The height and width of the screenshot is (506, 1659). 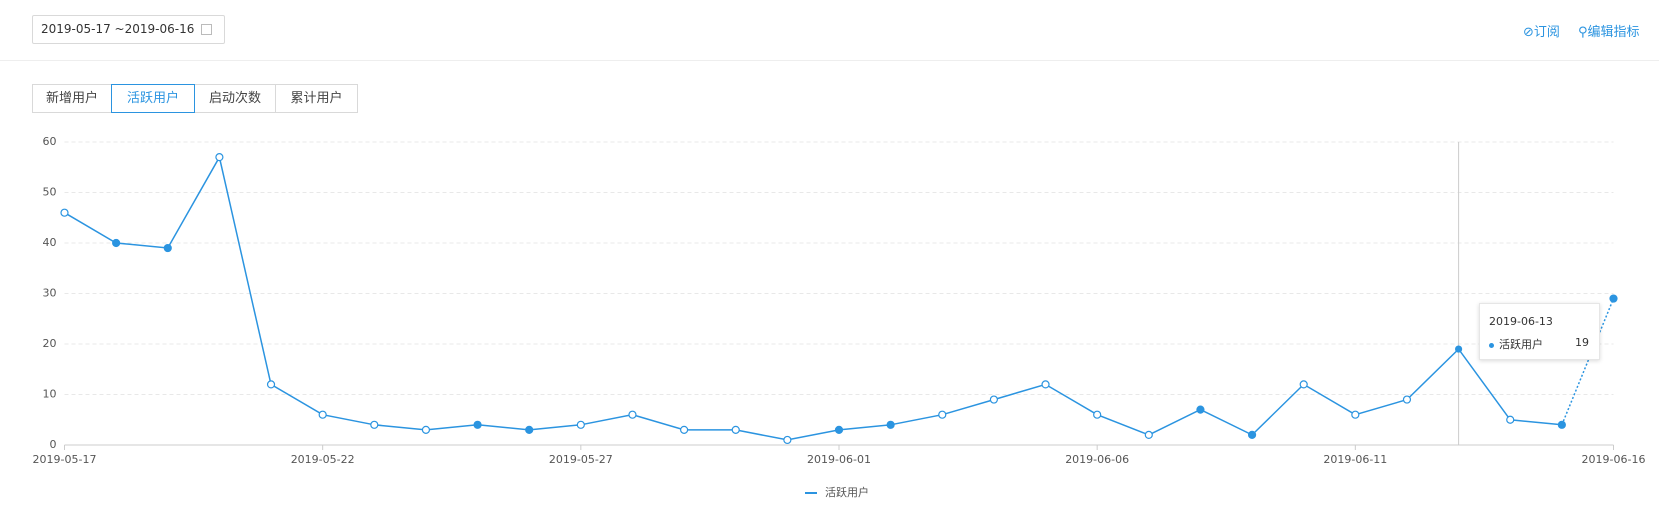 I want to click on x-tick-label: 2019-06-01, so click(x=839, y=459).